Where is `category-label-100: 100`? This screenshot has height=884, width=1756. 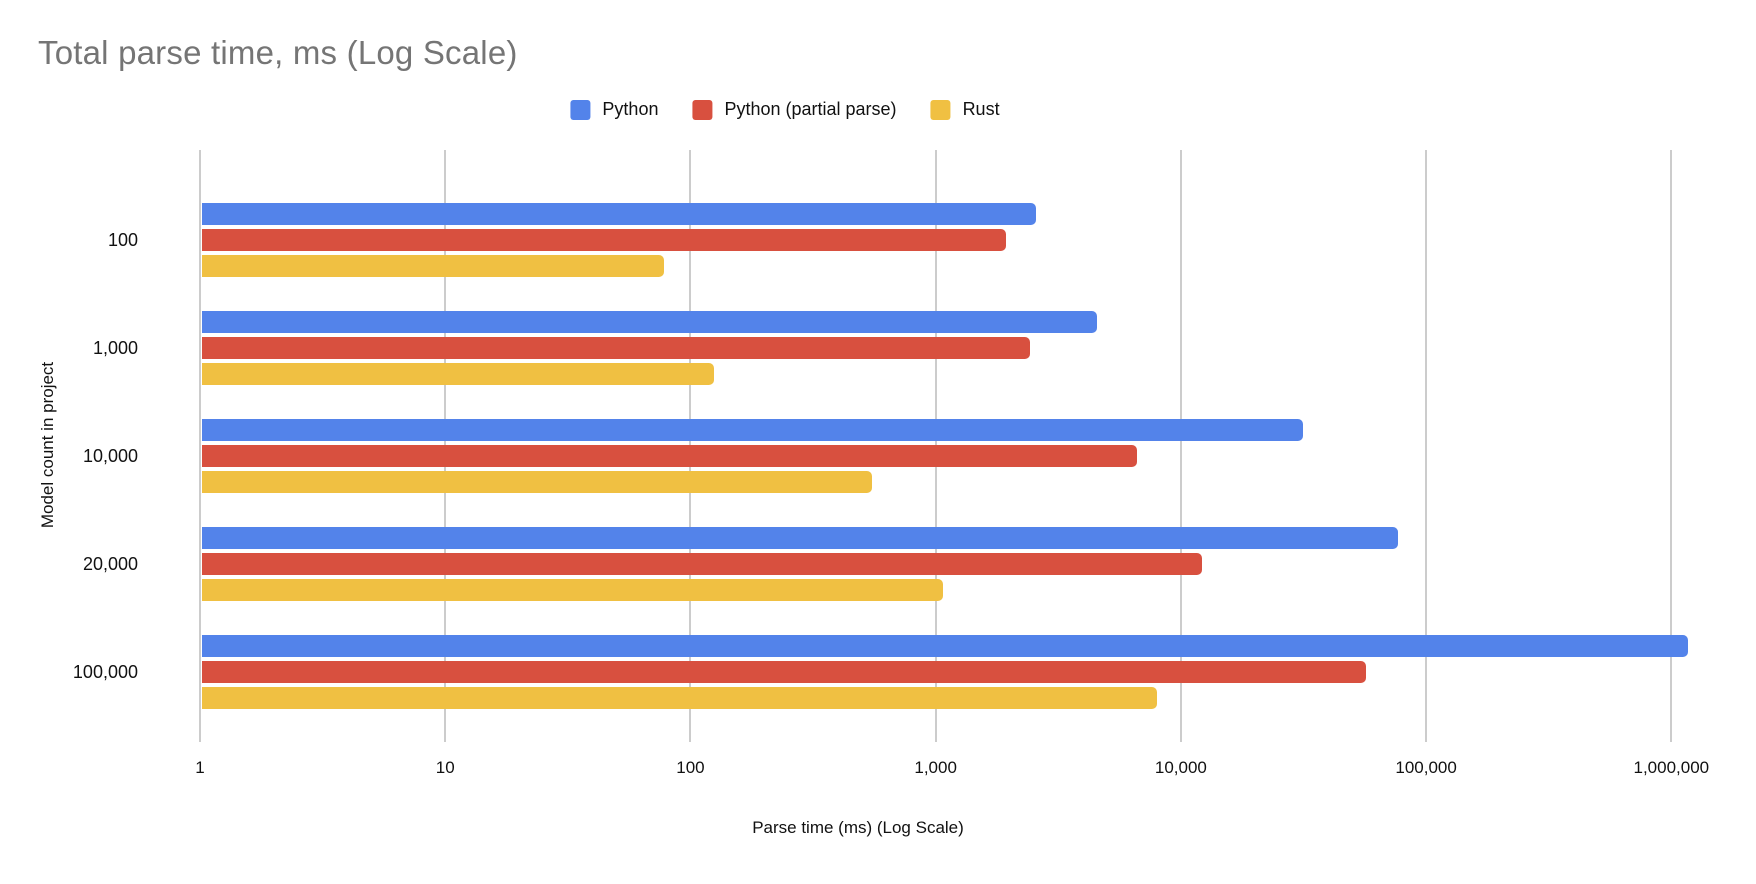
category-label-100: 100 is located at coordinates (122, 240).